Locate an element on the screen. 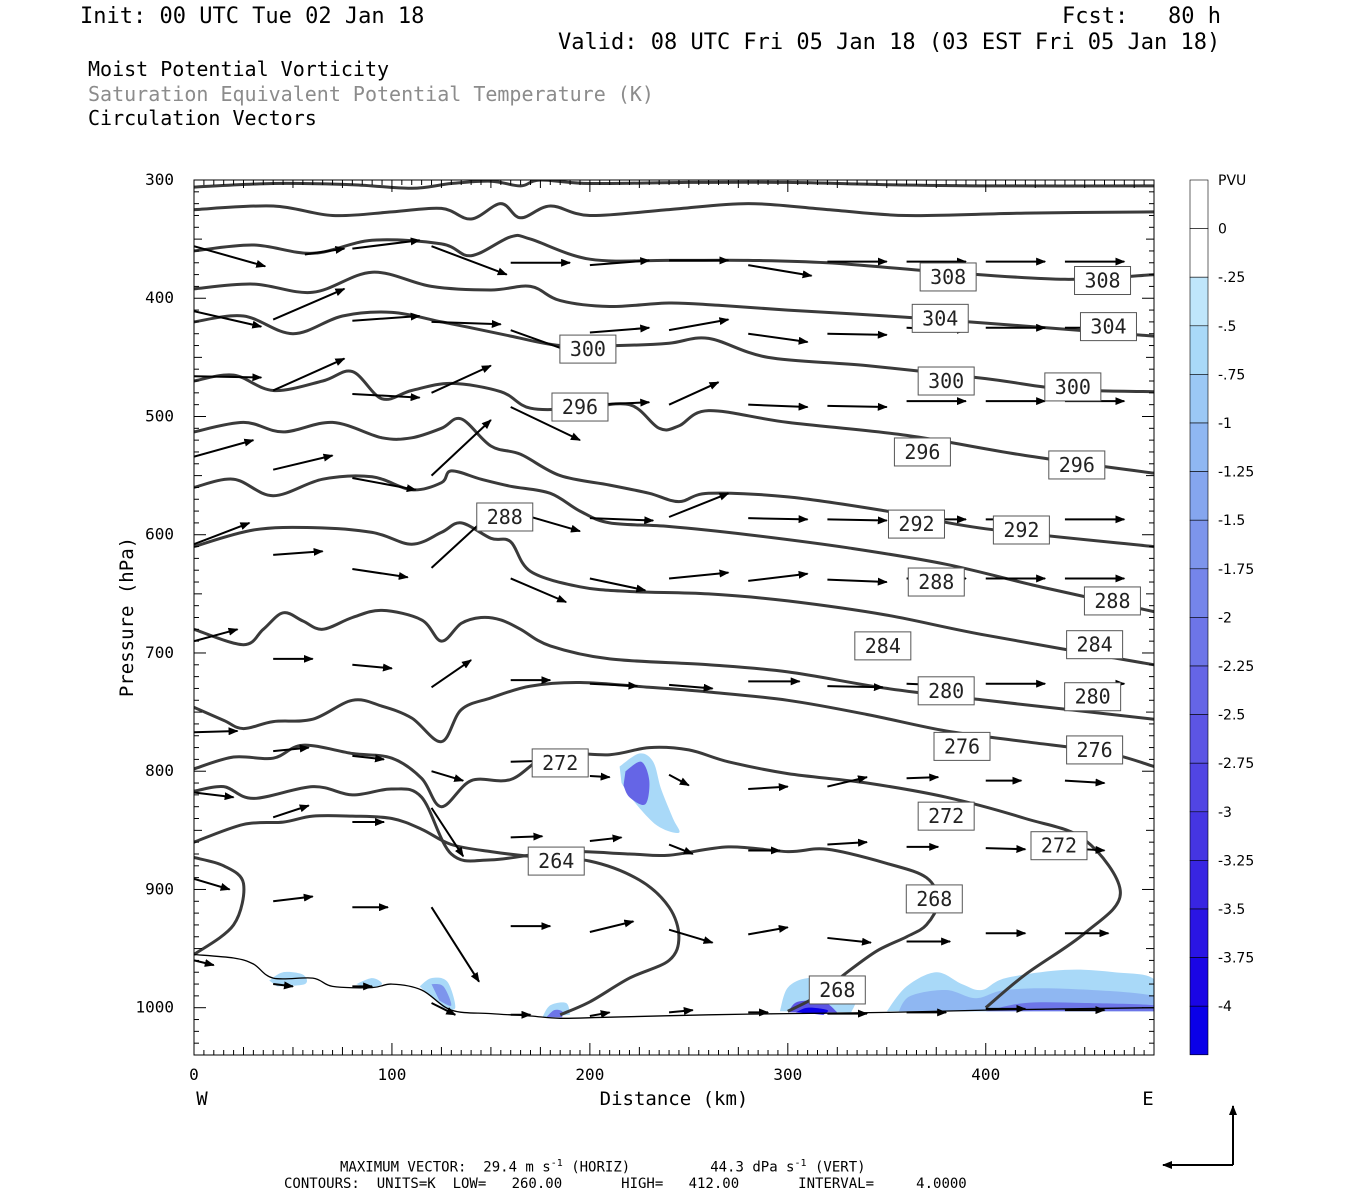 The width and height of the screenshot is (1350, 1200). max-vector-horiz: MAXIMUM VECTOR: 29.4 m s is located at coordinates (445, 1167).